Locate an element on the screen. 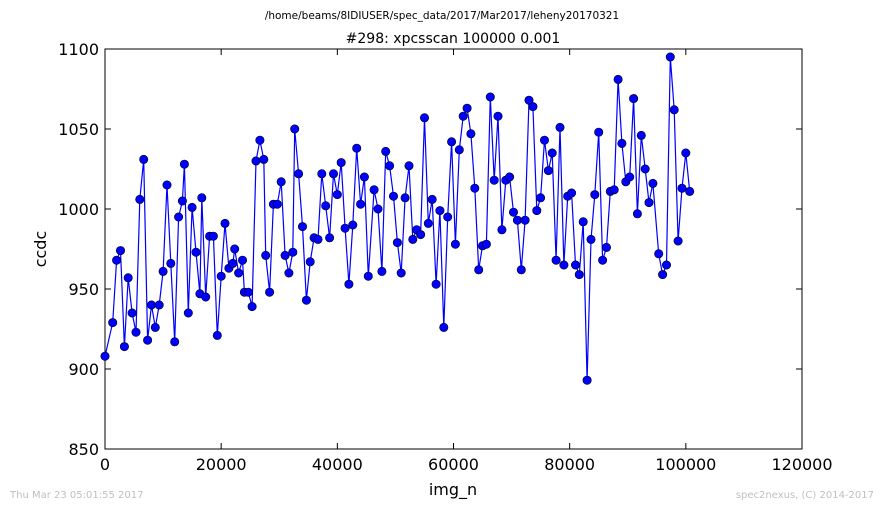 This screenshot has width=884, height=509. y-axis-label: ccdc is located at coordinates (40, 249).